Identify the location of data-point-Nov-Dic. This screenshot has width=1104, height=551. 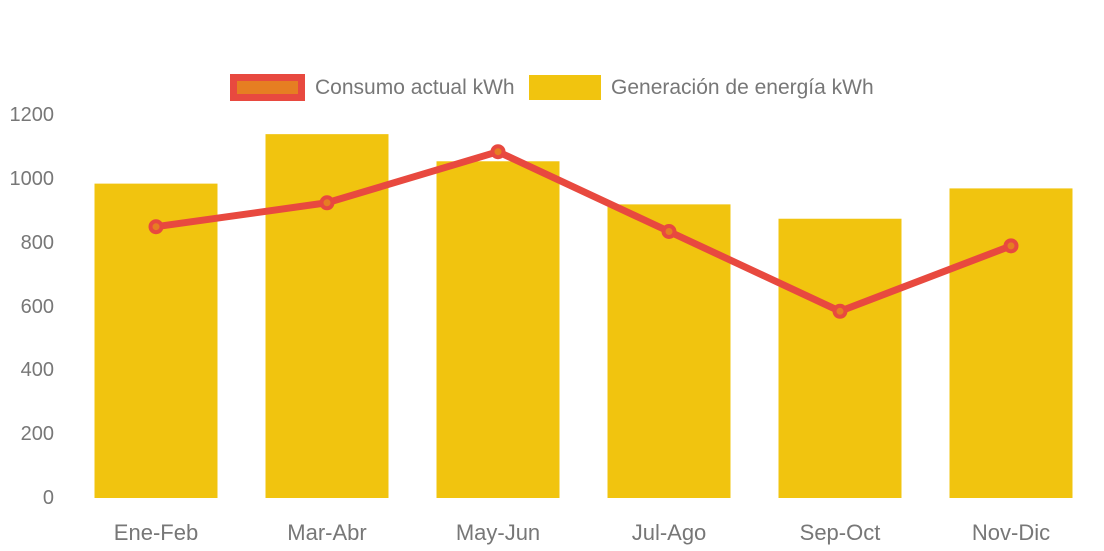
(1011, 246).